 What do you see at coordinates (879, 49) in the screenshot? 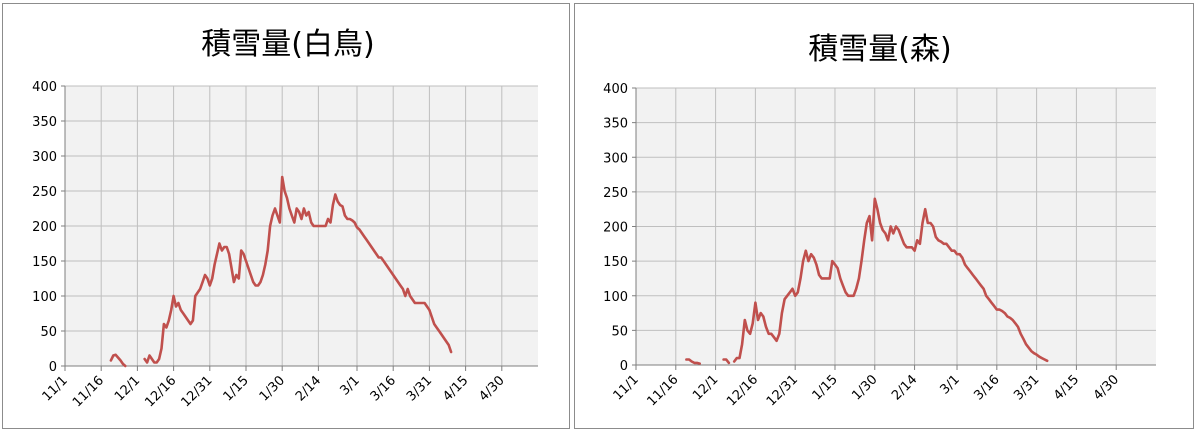
I see `chart-title: 積雪量(森)` at bounding box center [879, 49].